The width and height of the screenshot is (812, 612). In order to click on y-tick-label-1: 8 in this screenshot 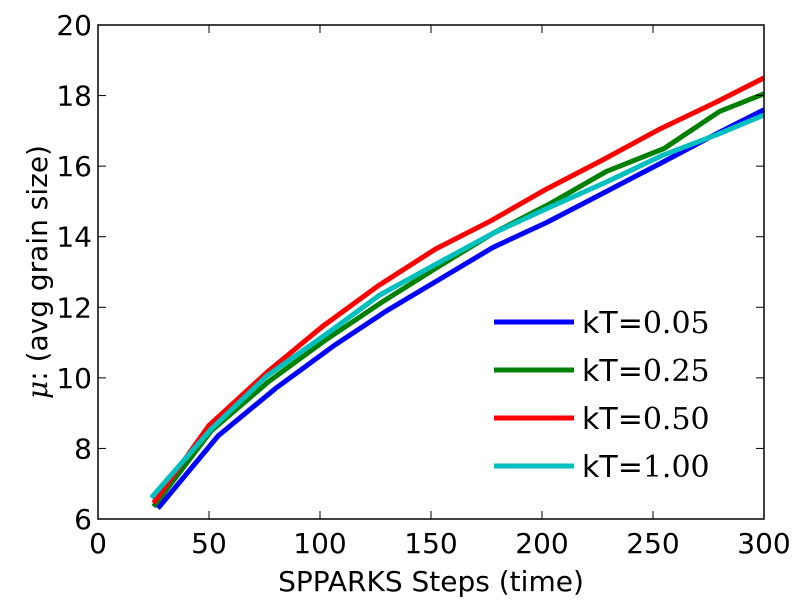, I will do `click(83, 448)`.